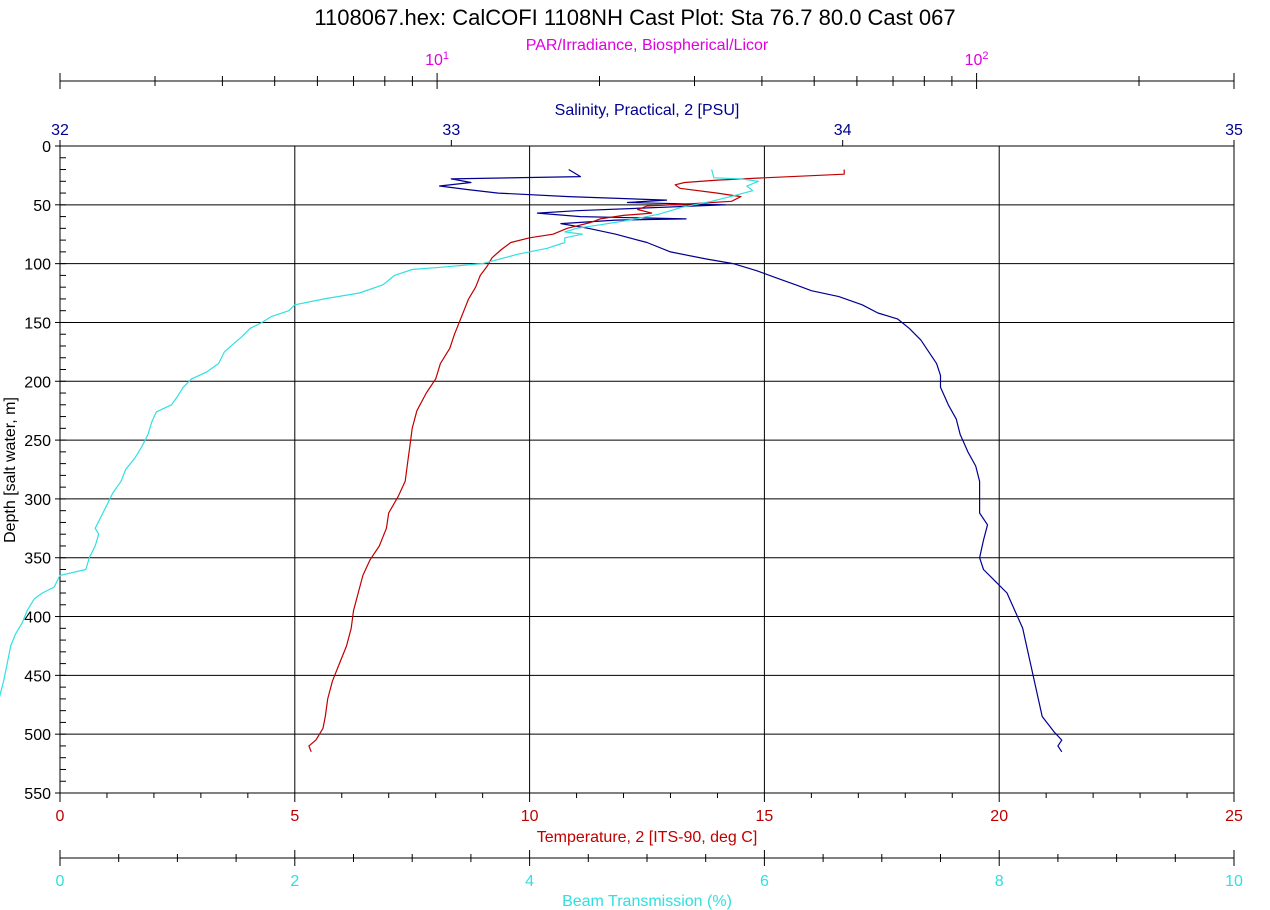 Image resolution: width=1270 pixels, height=910 pixels. I want to click on depth-tick-label: 0, so click(46, 147).